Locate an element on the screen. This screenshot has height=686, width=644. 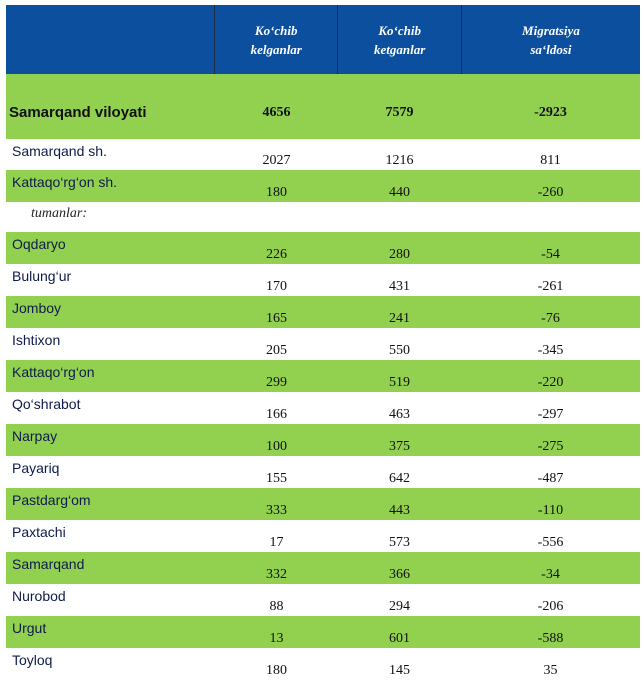
arrived-value: 333 is located at coordinates (276, 510).